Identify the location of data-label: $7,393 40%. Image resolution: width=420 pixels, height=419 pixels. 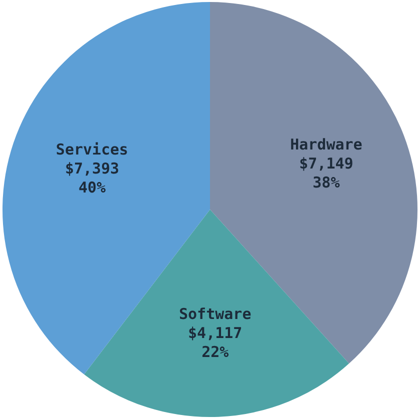
(92, 178).